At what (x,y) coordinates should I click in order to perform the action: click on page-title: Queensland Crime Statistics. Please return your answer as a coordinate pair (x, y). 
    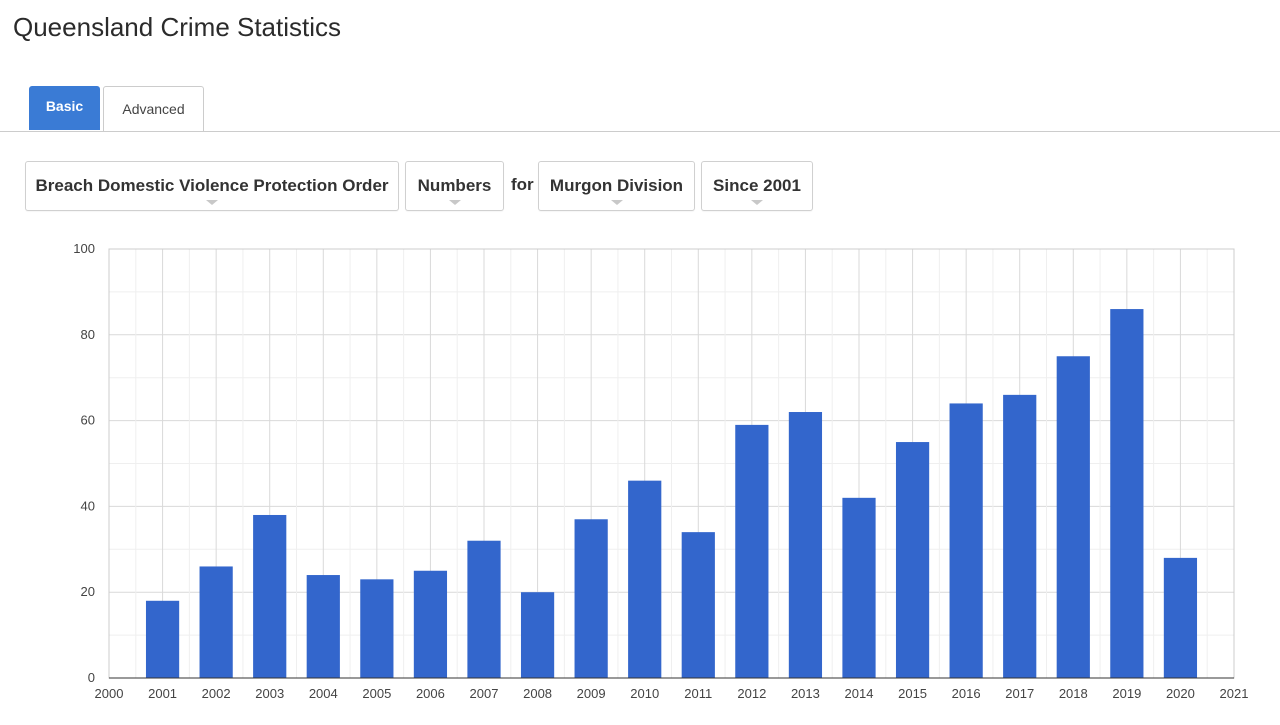
    Looking at the image, I should click on (177, 27).